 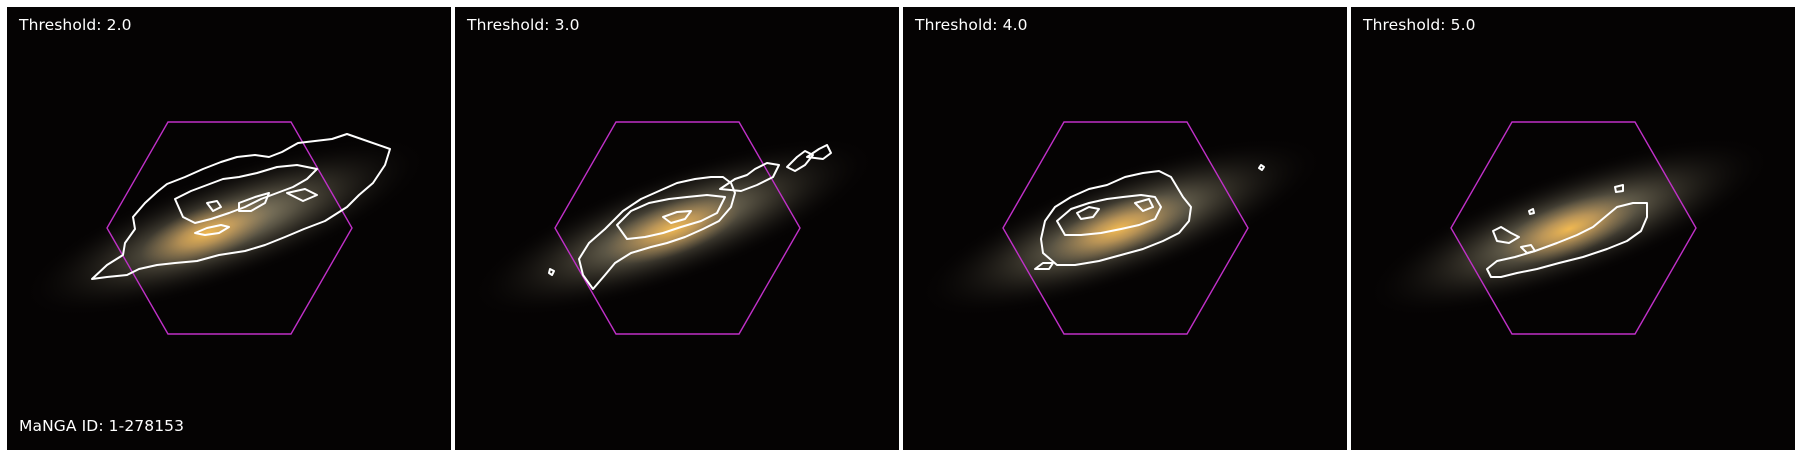 I want to click on threshold-label: Threshold: 5.0, so click(x=1419, y=25).